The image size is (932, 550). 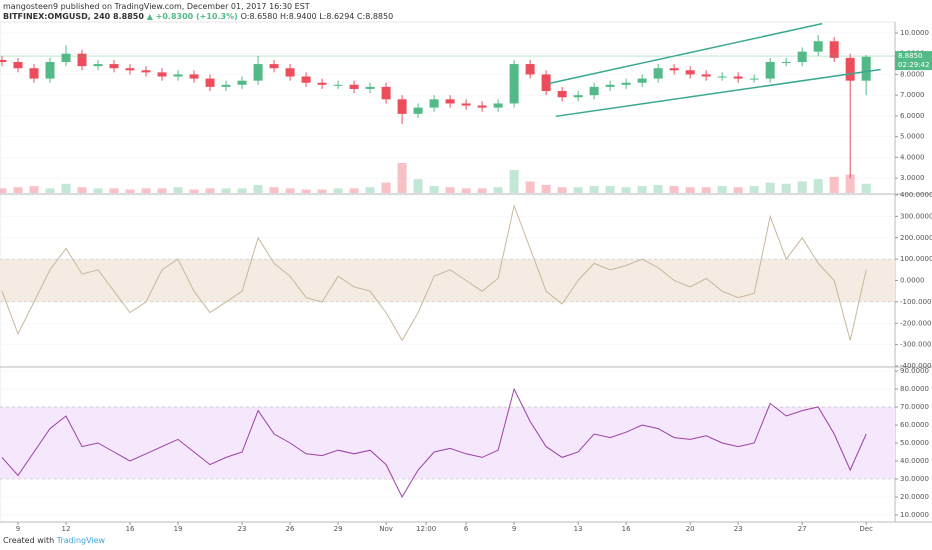 What do you see at coordinates (130, 529) in the screenshot?
I see `x-tick-label: 16` at bounding box center [130, 529].